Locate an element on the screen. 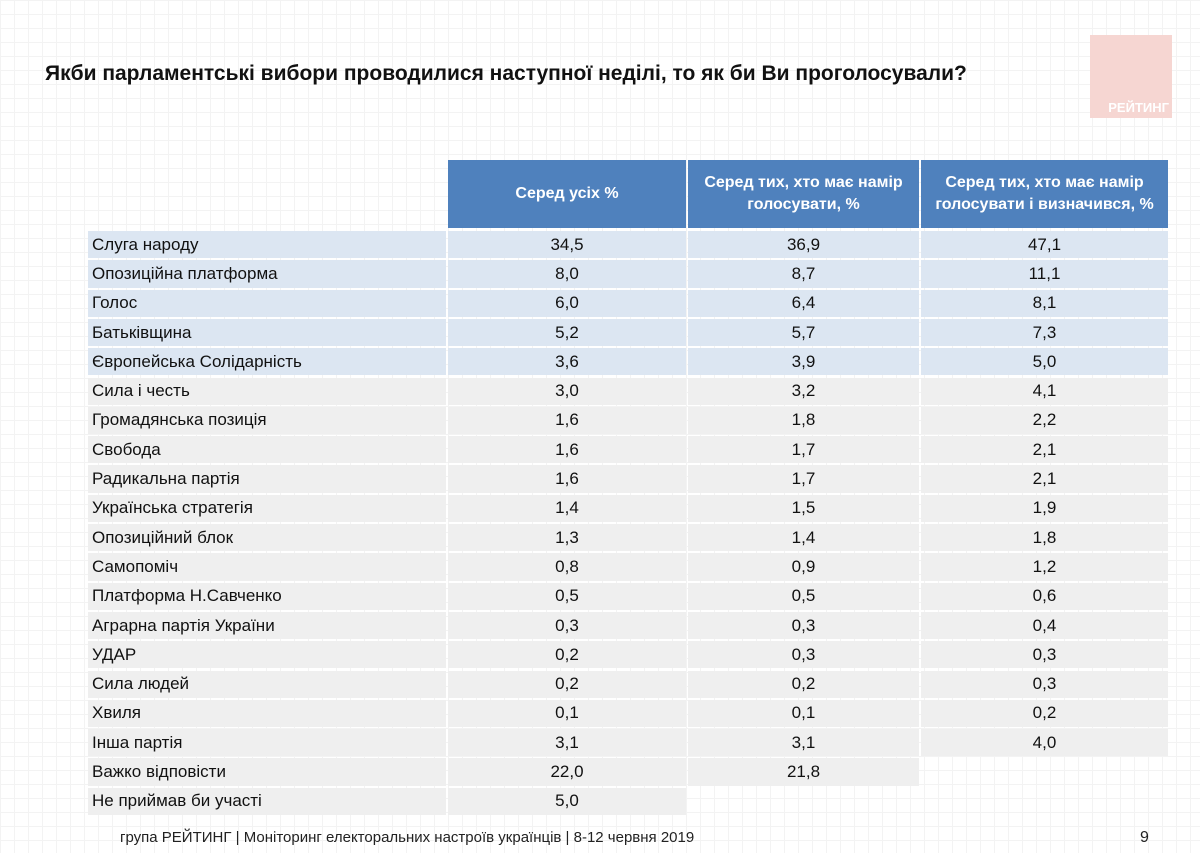  column-header: Серед тих, хто має намір голосувати, % is located at coordinates (803, 194).